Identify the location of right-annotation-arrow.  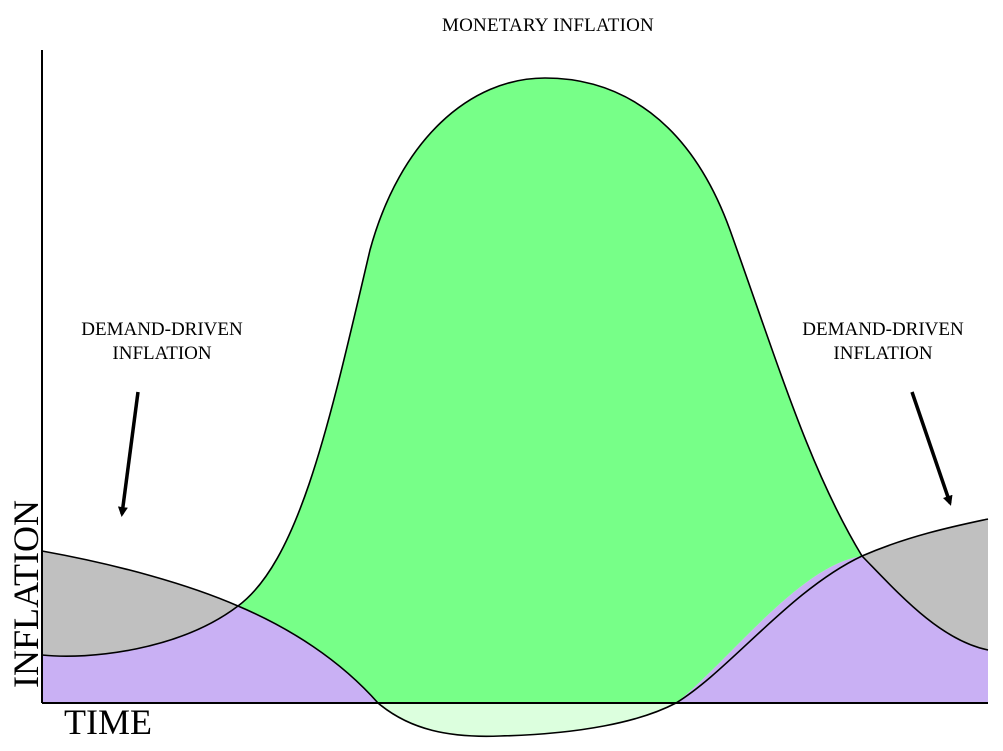
(931, 448).